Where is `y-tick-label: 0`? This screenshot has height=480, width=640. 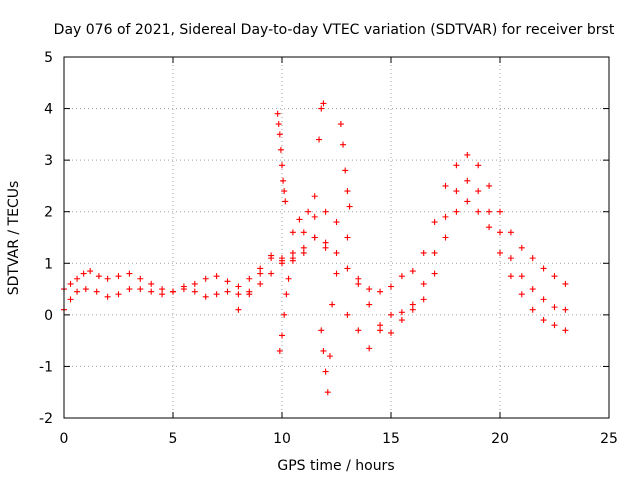
y-tick-label: 0 is located at coordinates (48, 316).